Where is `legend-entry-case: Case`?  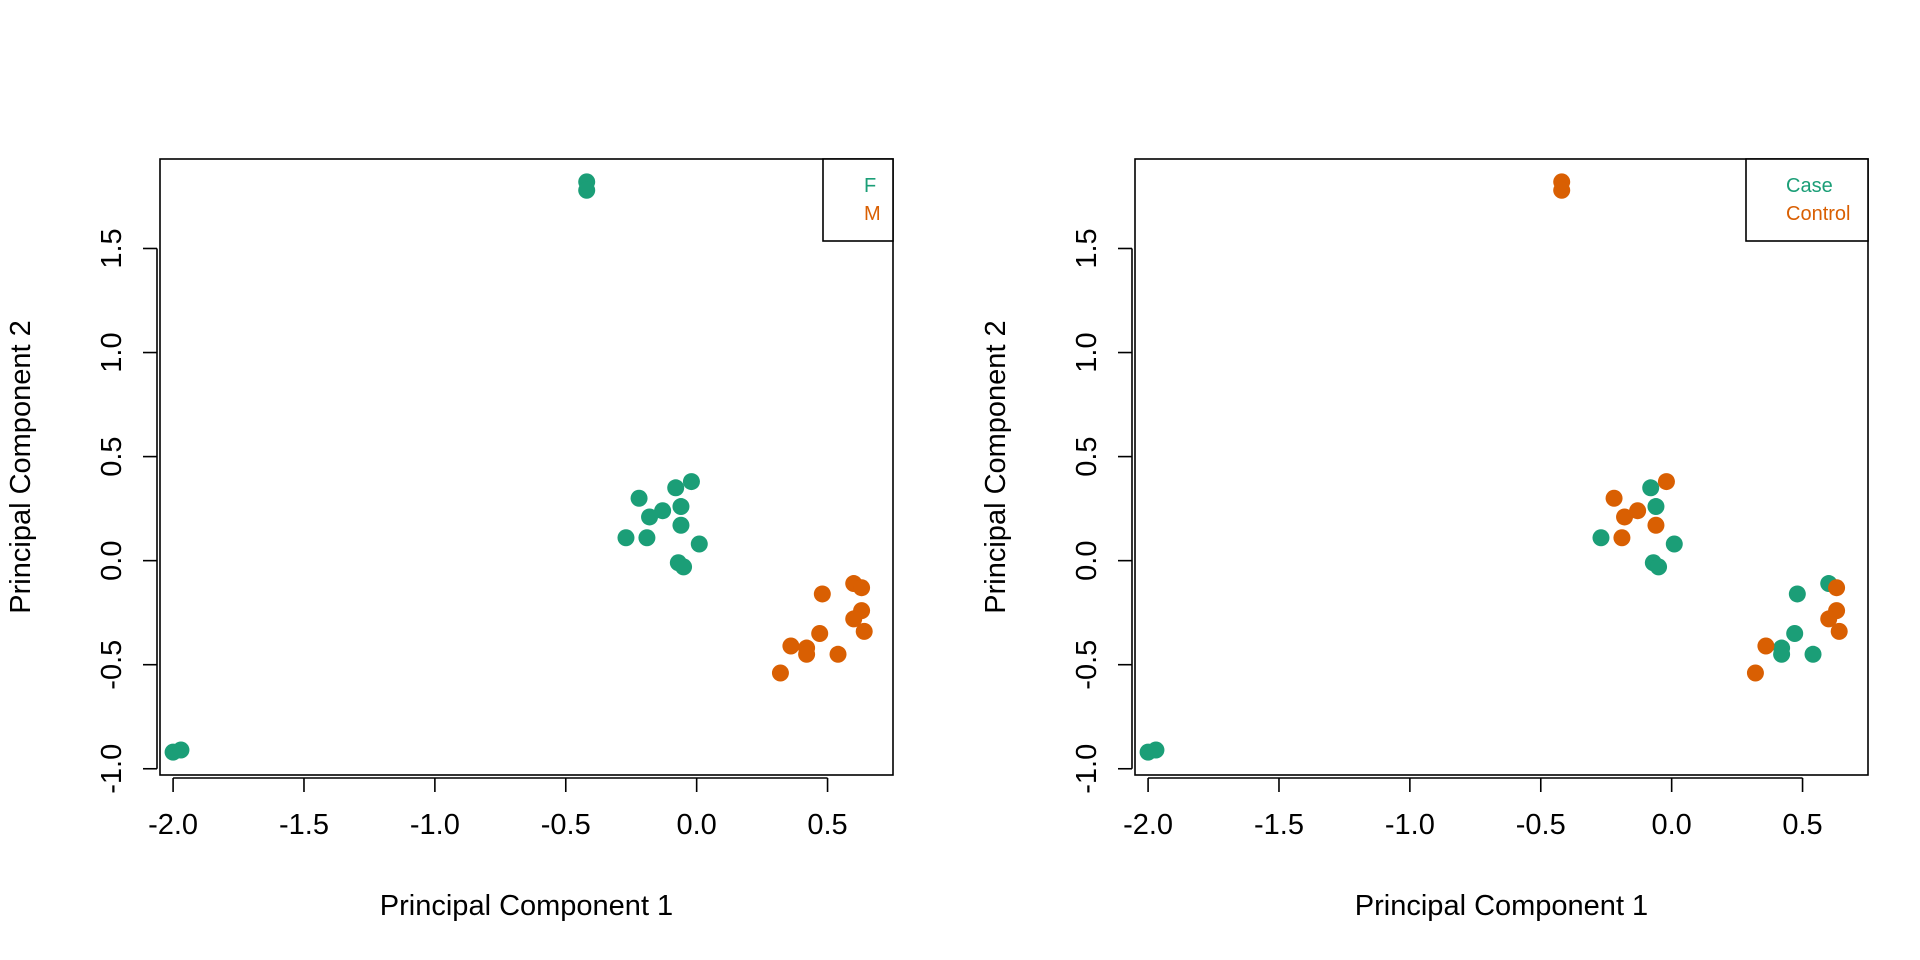 legend-entry-case: Case is located at coordinates (1809, 186).